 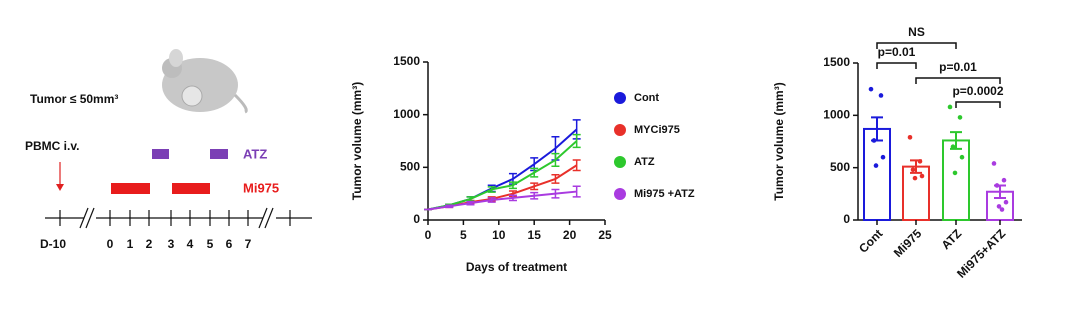 I want to click on x-tick-label: ATZ, so click(x=952, y=239).